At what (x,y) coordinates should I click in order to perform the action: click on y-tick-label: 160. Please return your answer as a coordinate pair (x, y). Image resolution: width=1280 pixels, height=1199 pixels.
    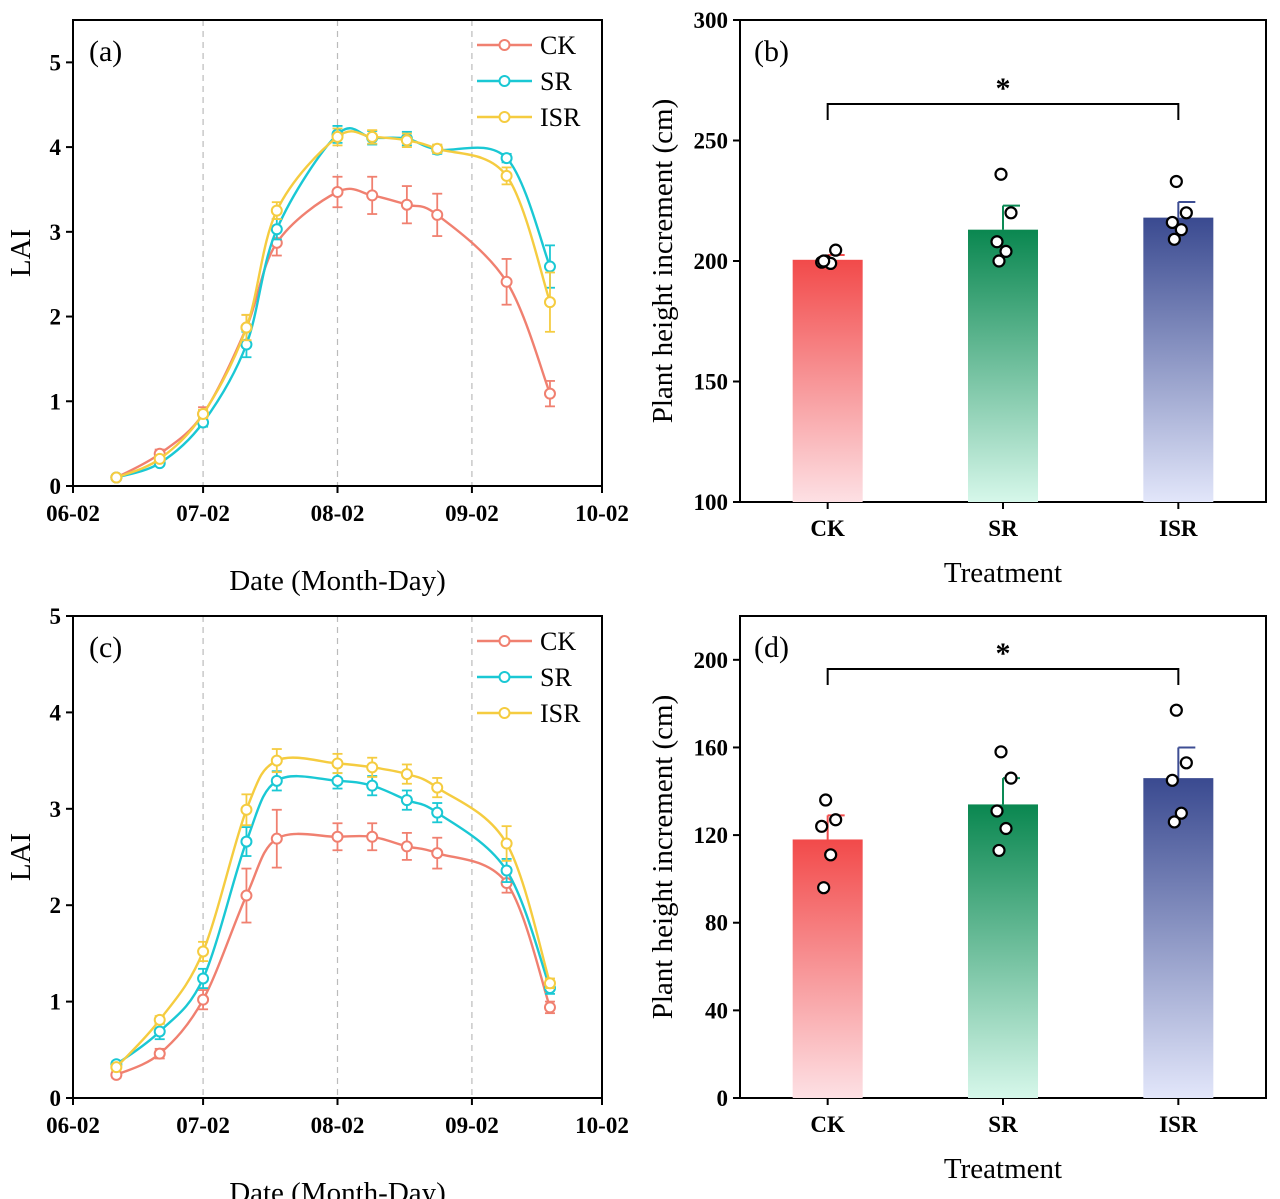
    Looking at the image, I should click on (711, 747).